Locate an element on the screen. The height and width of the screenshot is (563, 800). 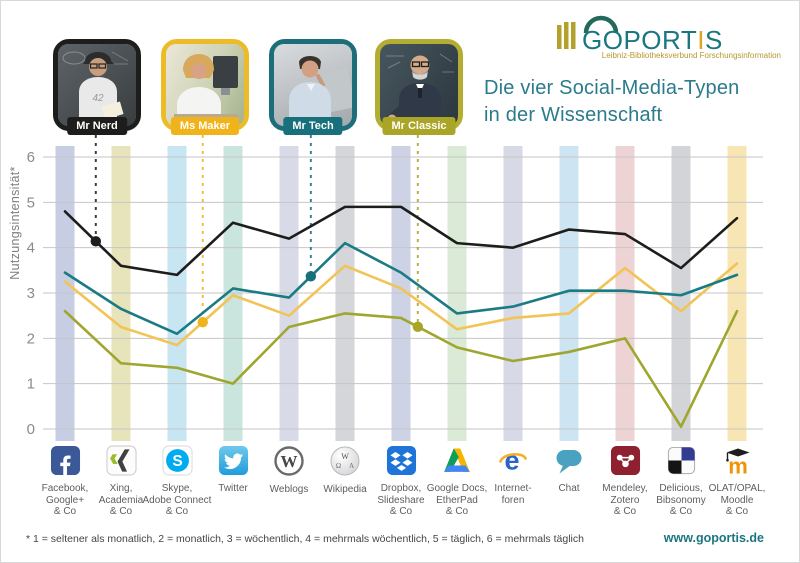
ms-maker-photo is located at coordinates (205, 85).